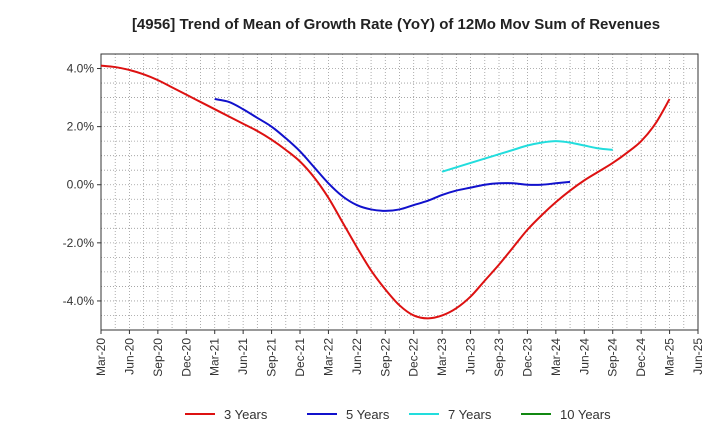 Image resolution: width=720 pixels, height=440 pixels. What do you see at coordinates (670, 357) in the screenshot?
I see `x-tick-label: Mar-25` at bounding box center [670, 357].